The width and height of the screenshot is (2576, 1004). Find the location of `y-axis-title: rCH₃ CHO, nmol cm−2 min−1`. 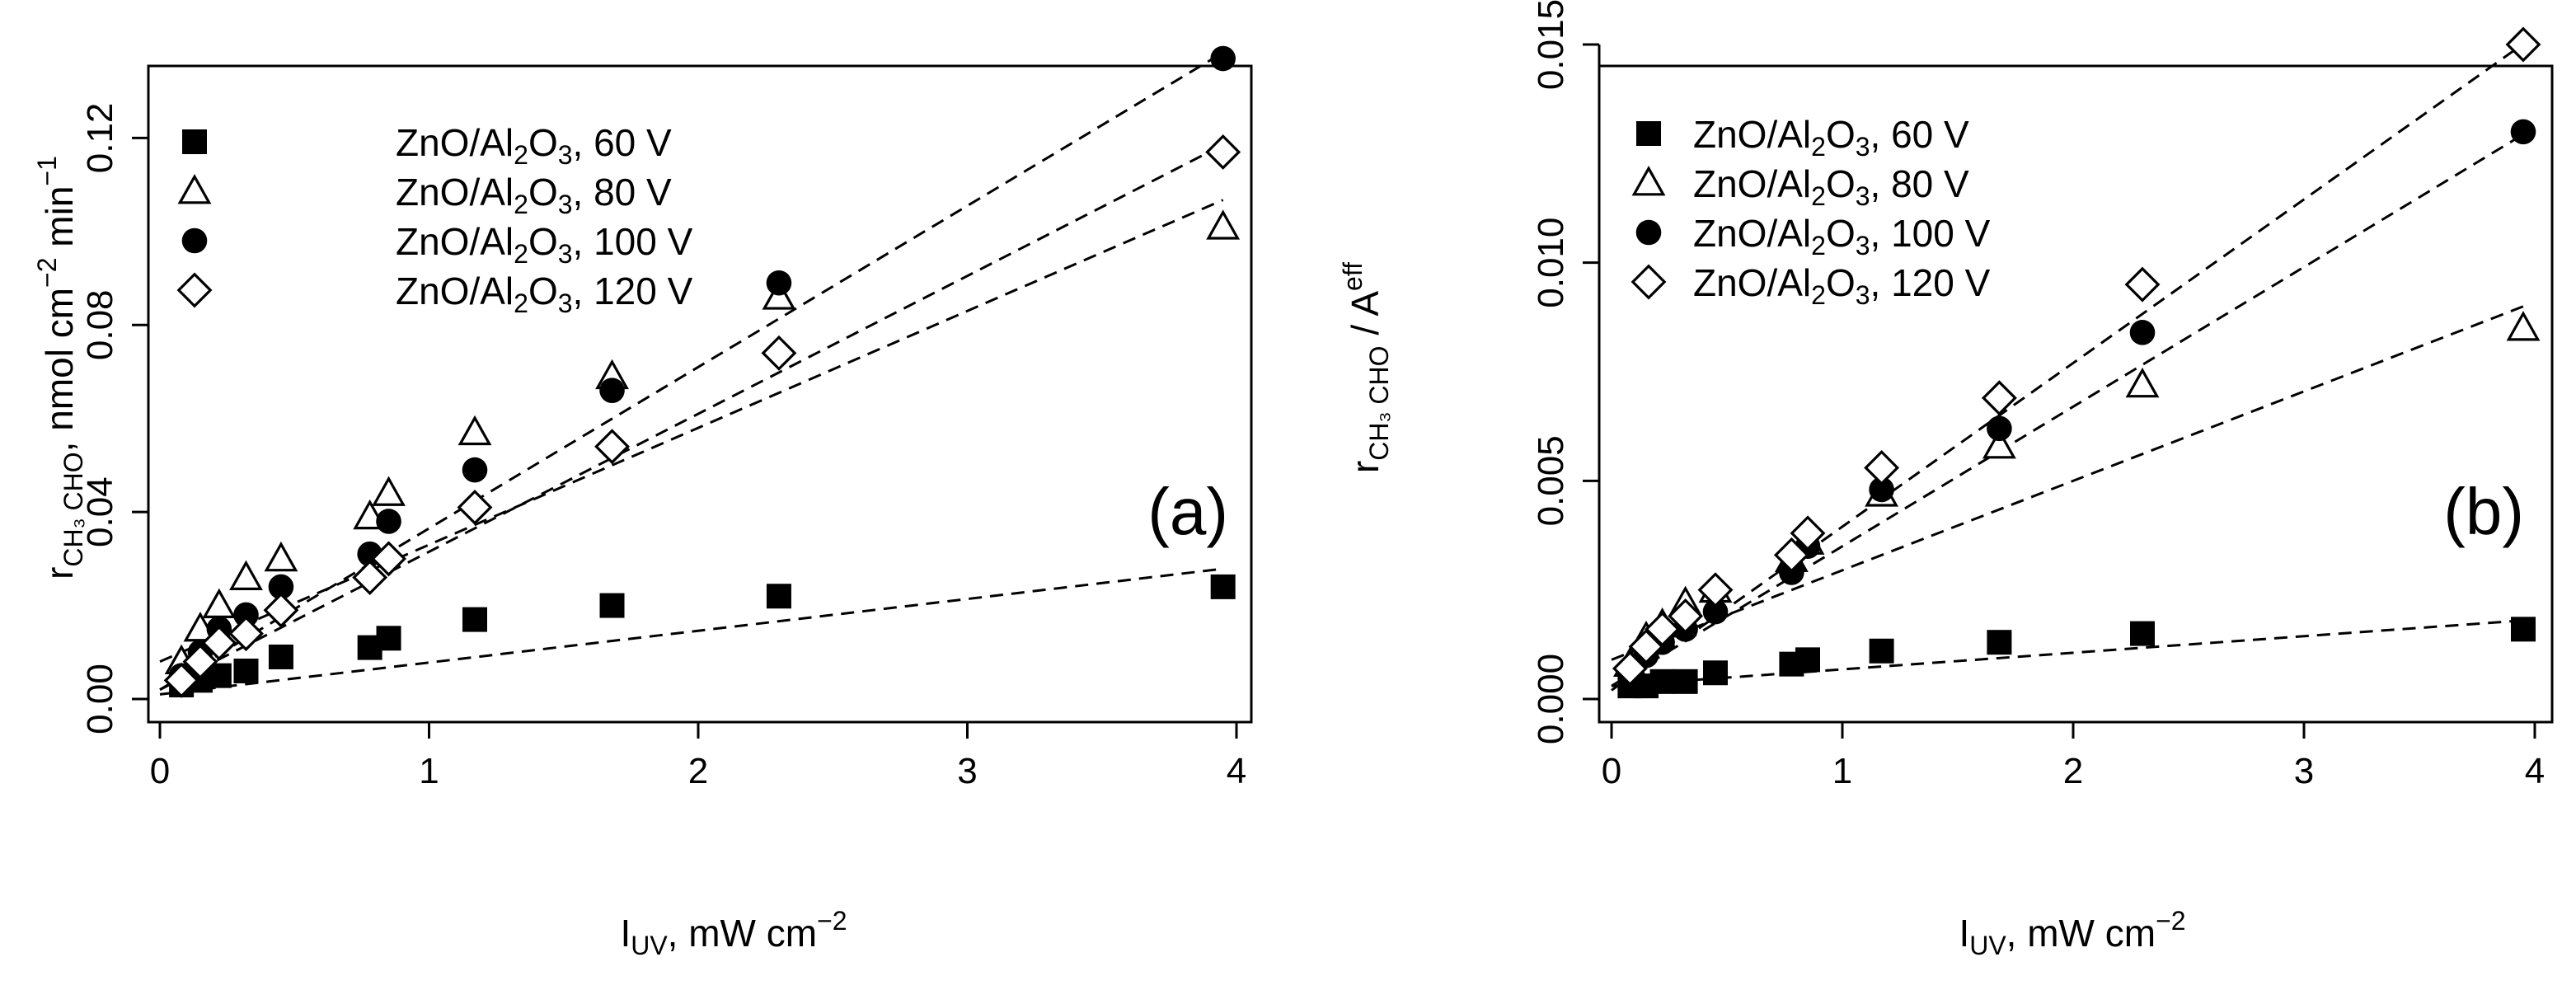

y-axis-title: rCH₃ CHO, nmol cm−2 min−1 is located at coordinates (60, 367).